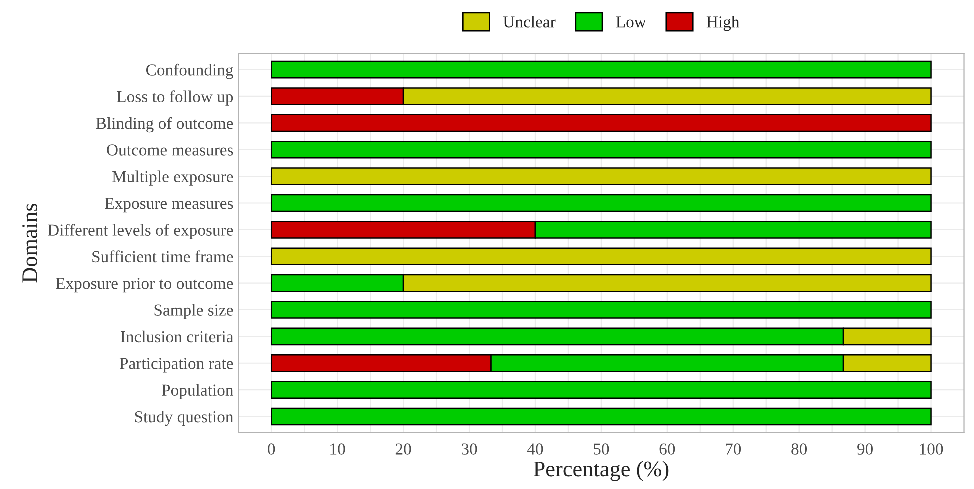 This screenshot has height=489, width=974. I want to click on x-tick-label: 40, so click(535, 449).